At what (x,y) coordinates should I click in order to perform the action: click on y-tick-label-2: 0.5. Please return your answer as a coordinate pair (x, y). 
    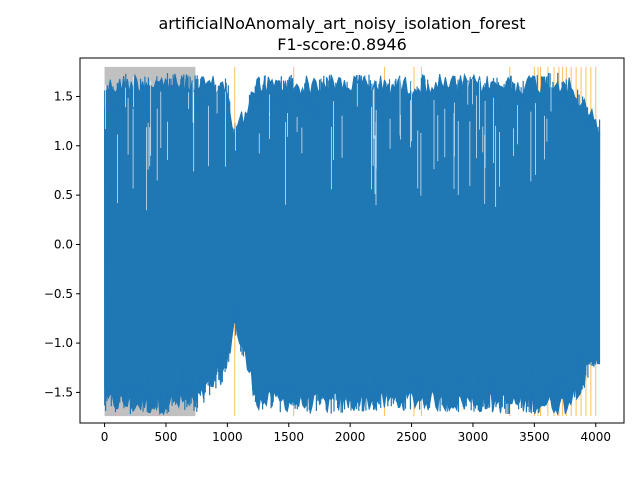
    Looking at the image, I should click on (63, 195).